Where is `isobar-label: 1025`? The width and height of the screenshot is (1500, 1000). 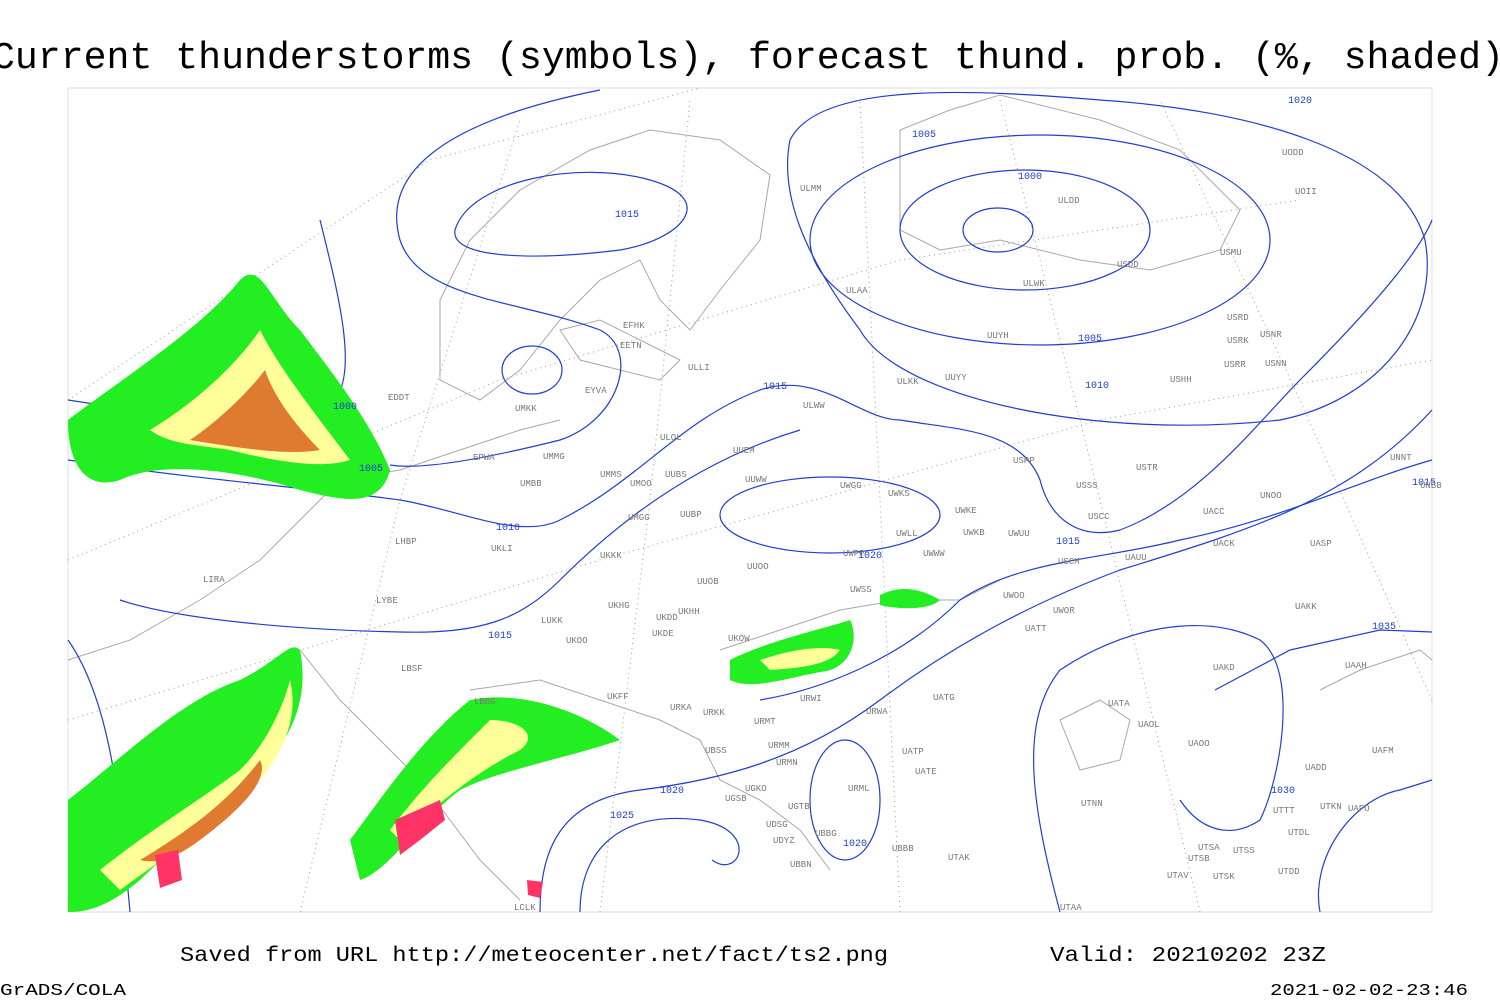
isobar-label: 1025 is located at coordinates (622, 816).